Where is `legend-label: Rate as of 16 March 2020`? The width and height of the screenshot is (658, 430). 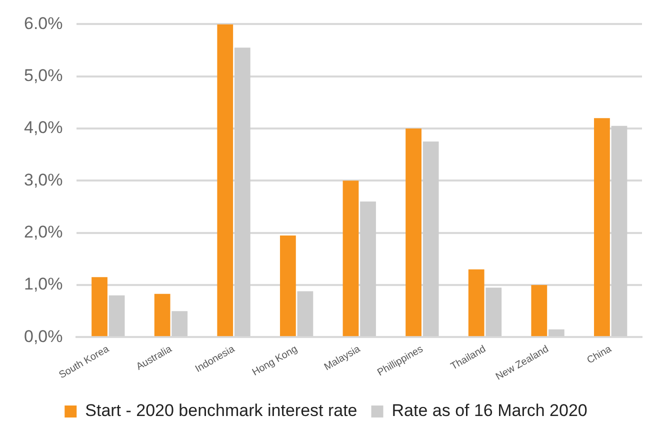 legend-label: Rate as of 16 March 2020 is located at coordinates (490, 410).